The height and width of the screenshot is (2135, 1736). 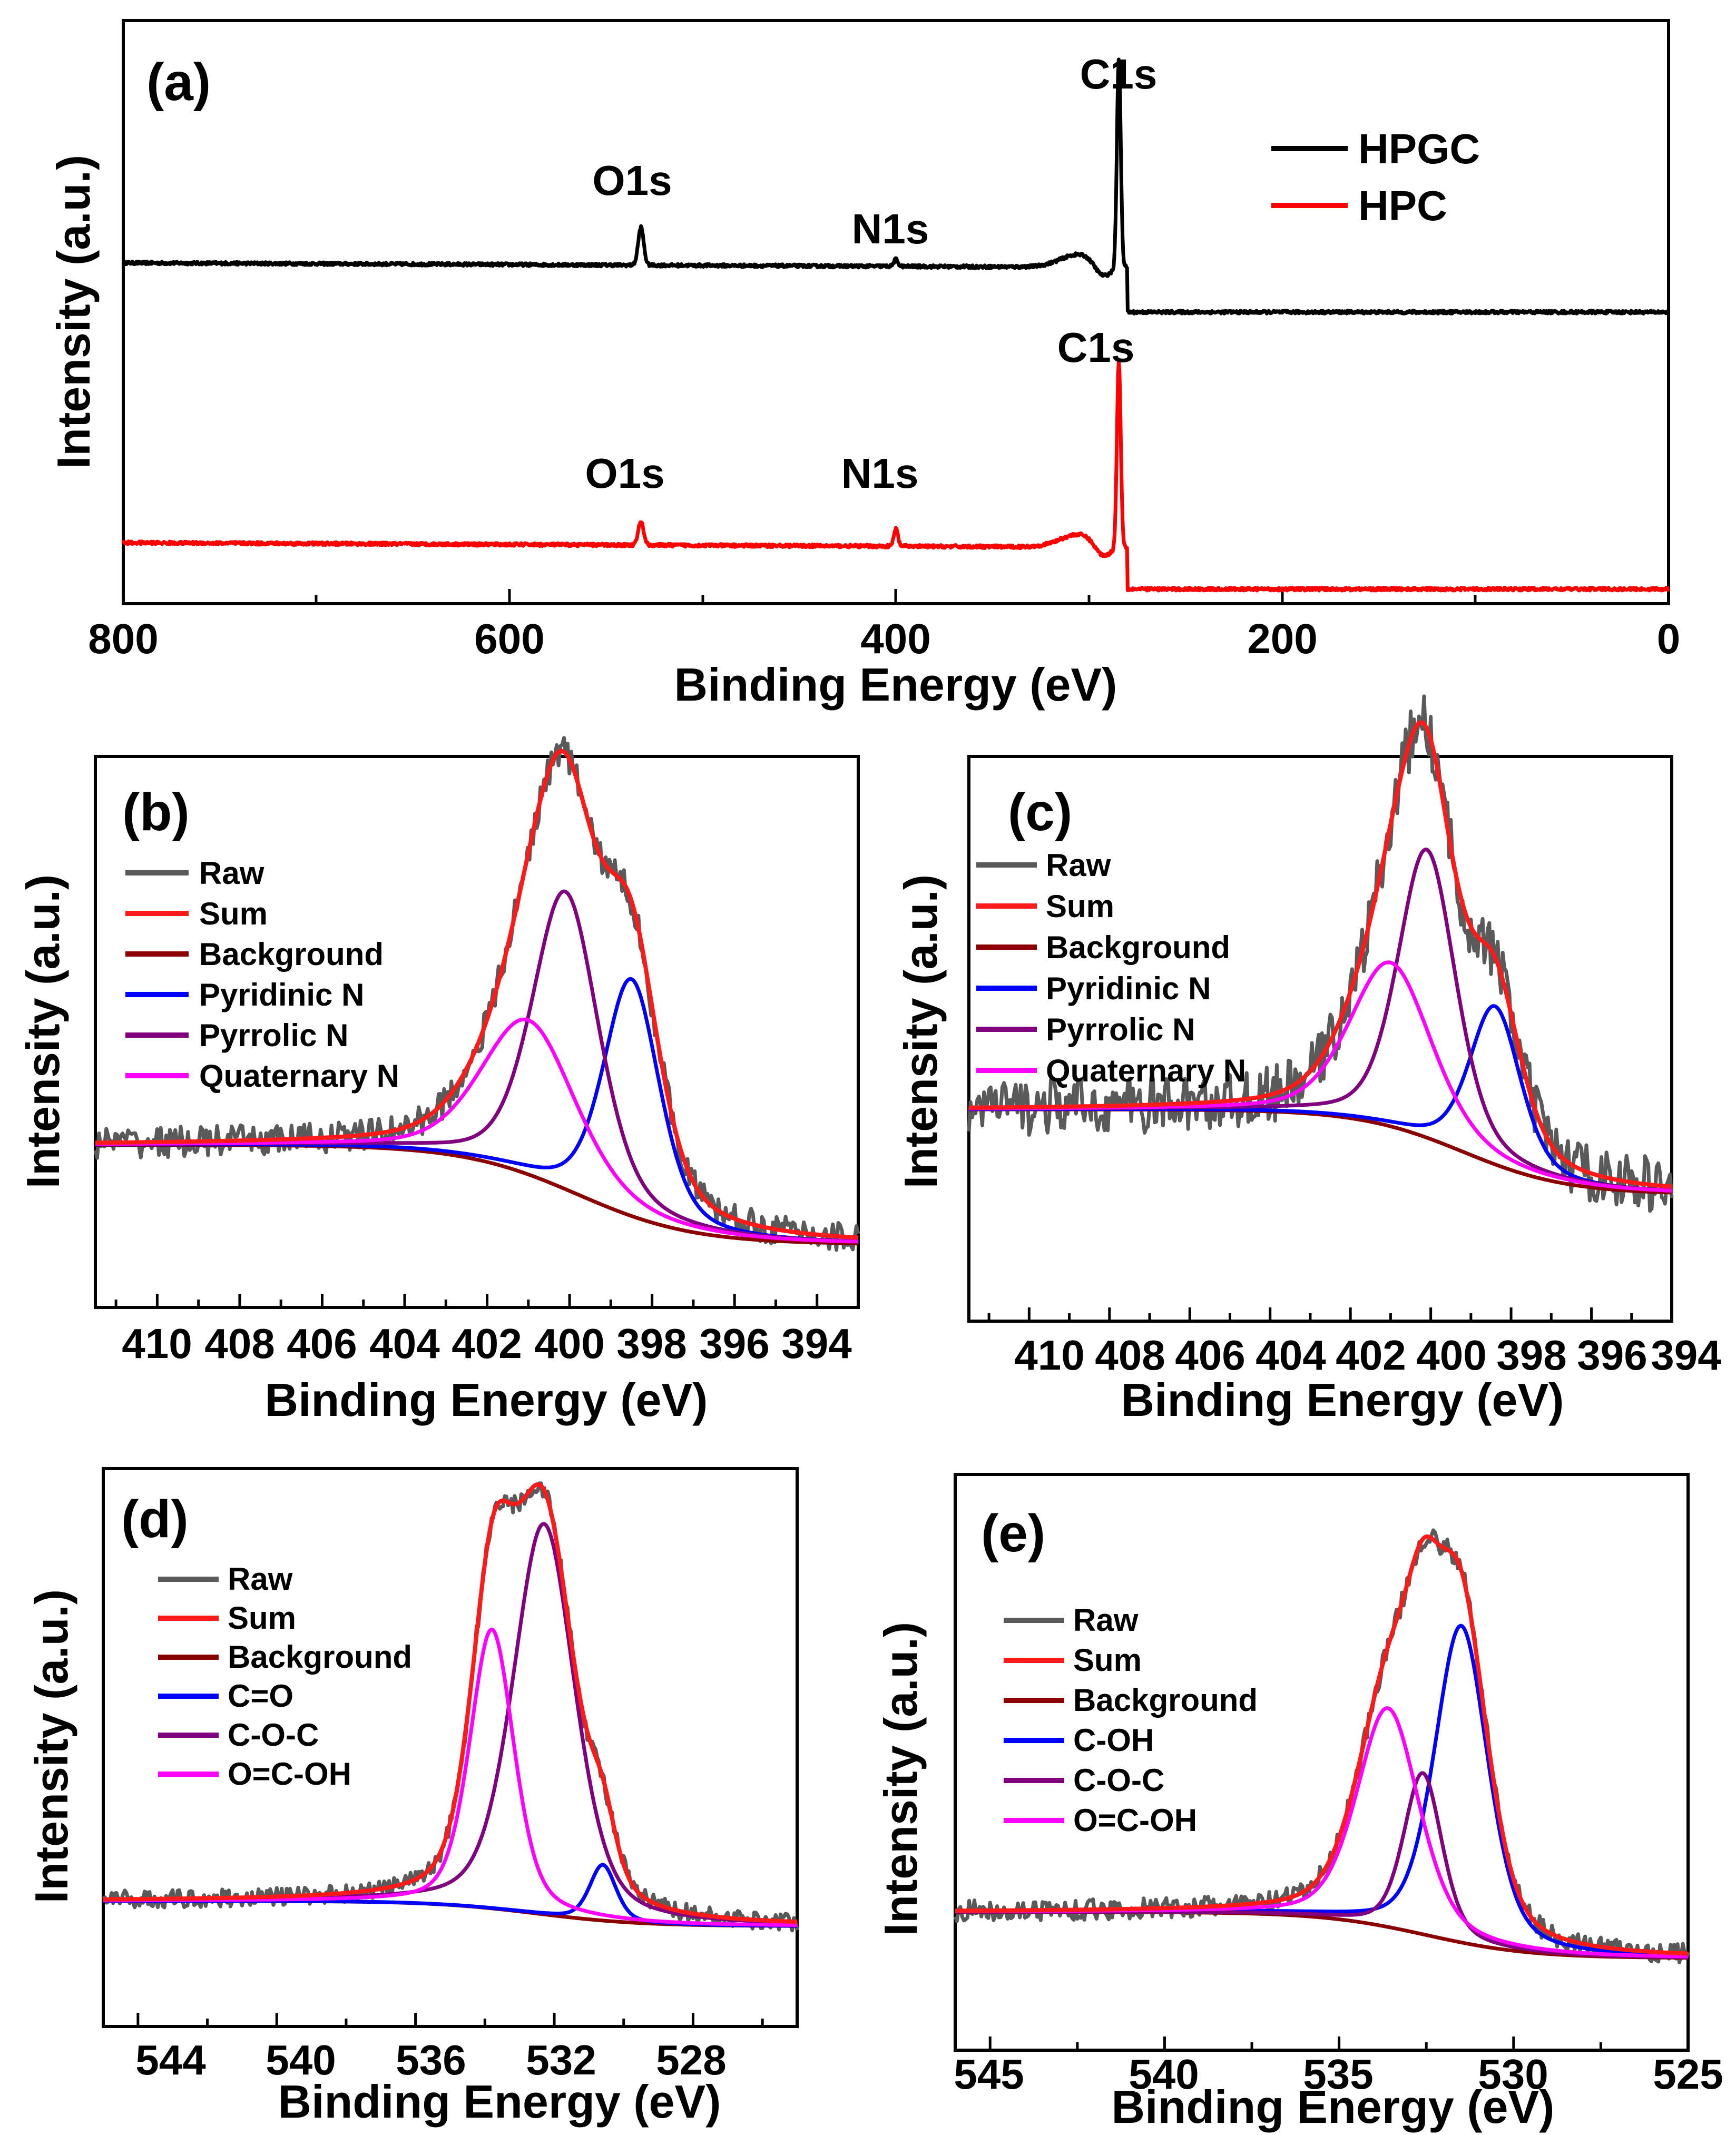 What do you see at coordinates (1531, 1355) in the screenshot?
I see `panel-c-tick-label: 398` at bounding box center [1531, 1355].